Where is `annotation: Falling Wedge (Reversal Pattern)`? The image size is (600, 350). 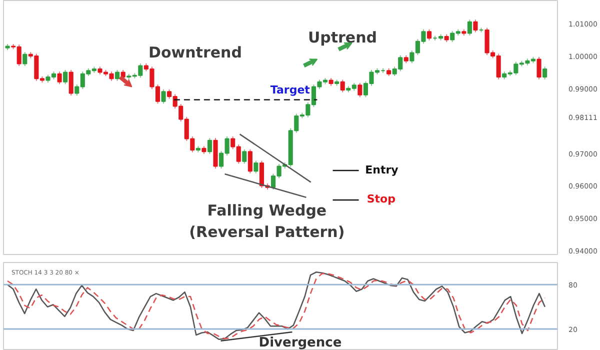
annotation: Falling Wedge (Reversal Pattern) is located at coordinates (267, 221).